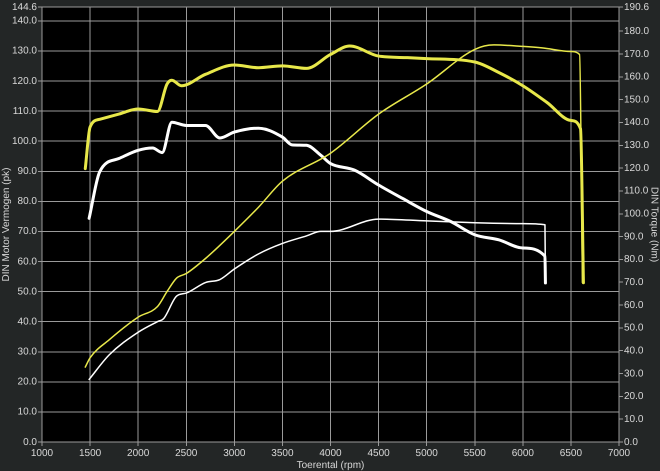  What do you see at coordinates (30, 442) in the screenshot?
I see `y-tick-label: 0.0` at bounding box center [30, 442].